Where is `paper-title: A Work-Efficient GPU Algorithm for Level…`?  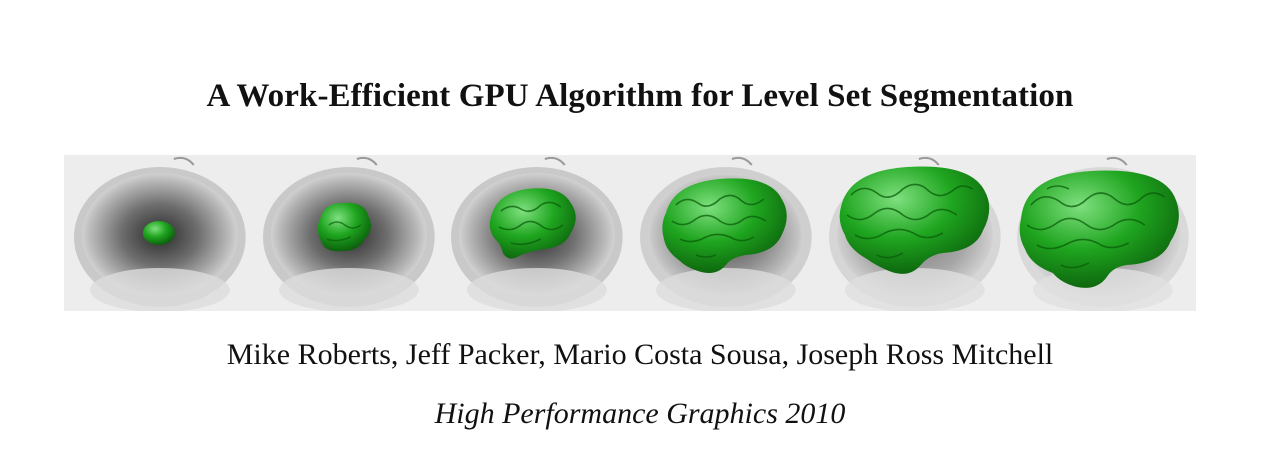
paper-title: A Work-Efficient GPU Algorithm for Level… is located at coordinates (640, 96).